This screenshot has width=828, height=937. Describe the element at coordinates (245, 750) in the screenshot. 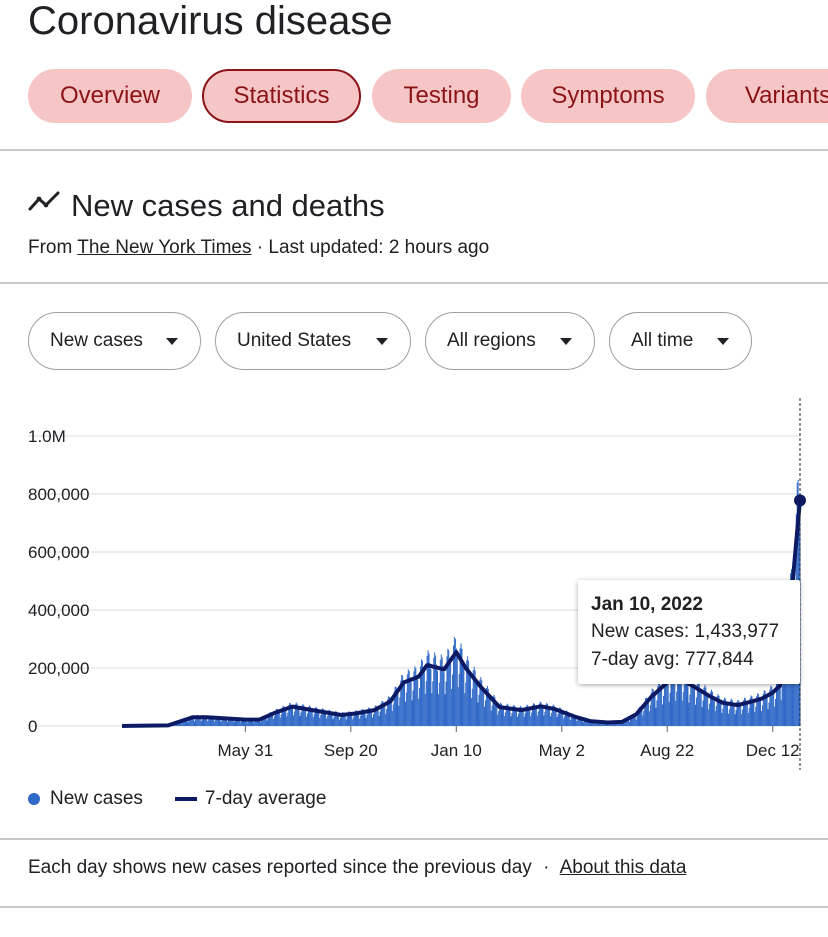

I see `x-tick-label: May 31` at that location.